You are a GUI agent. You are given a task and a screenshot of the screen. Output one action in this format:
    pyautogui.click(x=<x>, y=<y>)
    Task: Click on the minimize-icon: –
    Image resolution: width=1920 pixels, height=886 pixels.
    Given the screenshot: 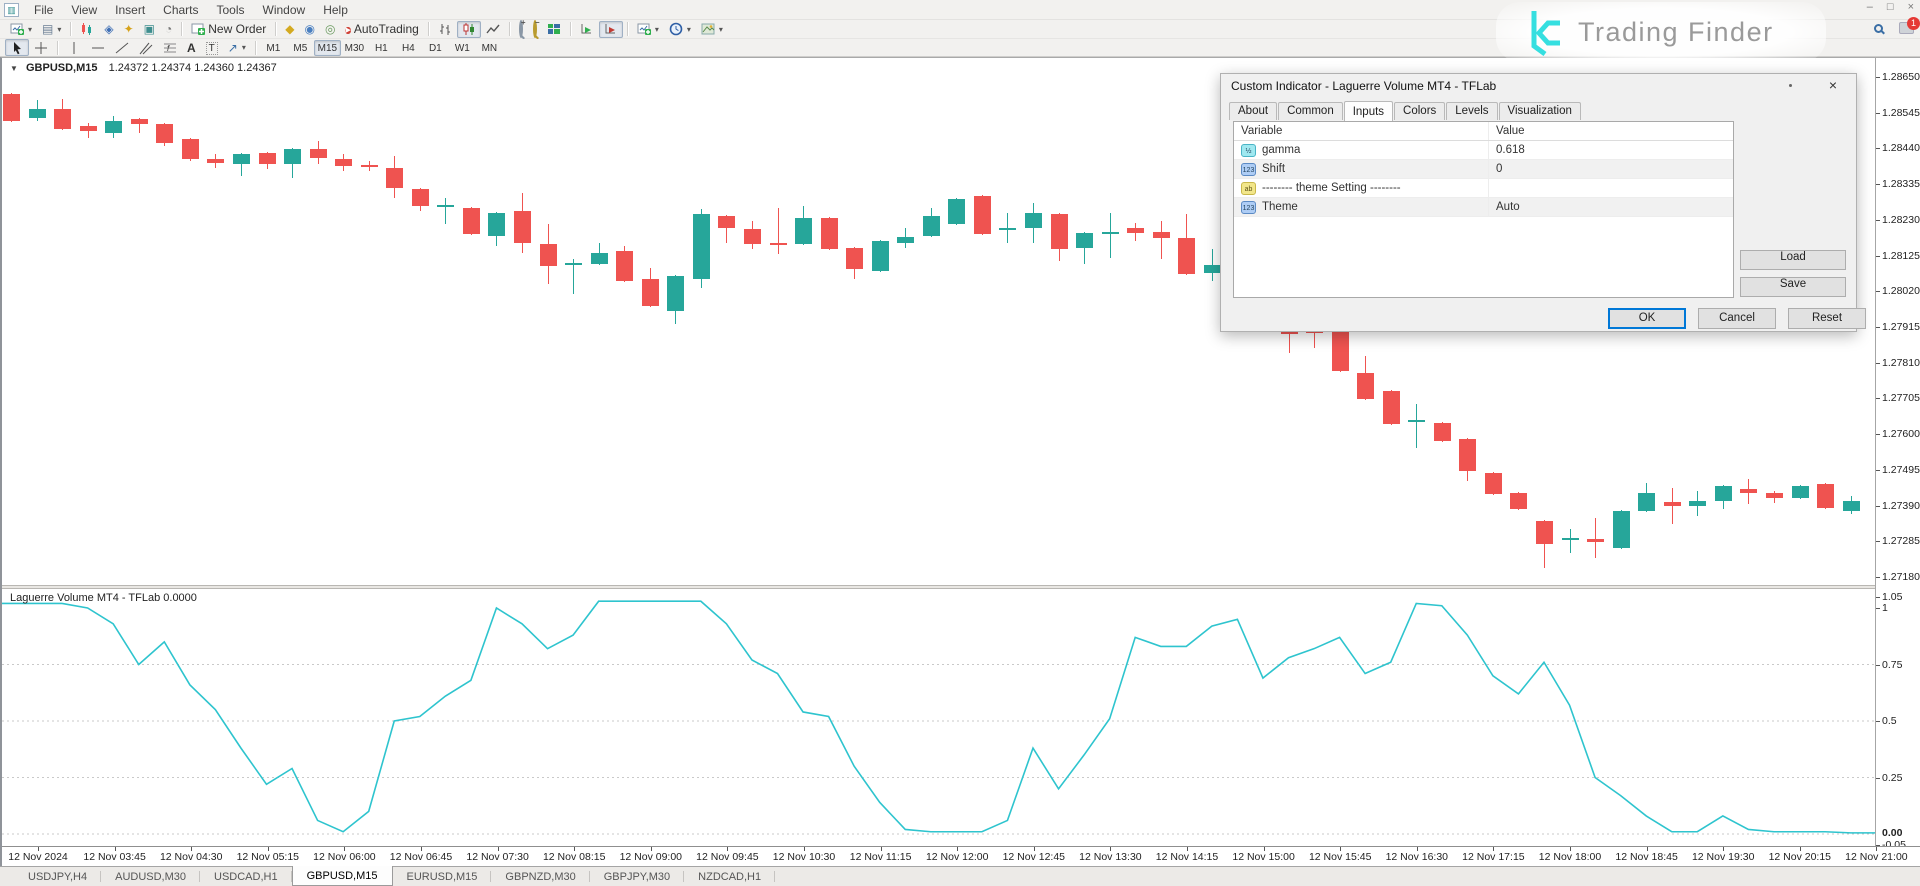 What is the action you would take?
    pyautogui.click(x=1869, y=7)
    